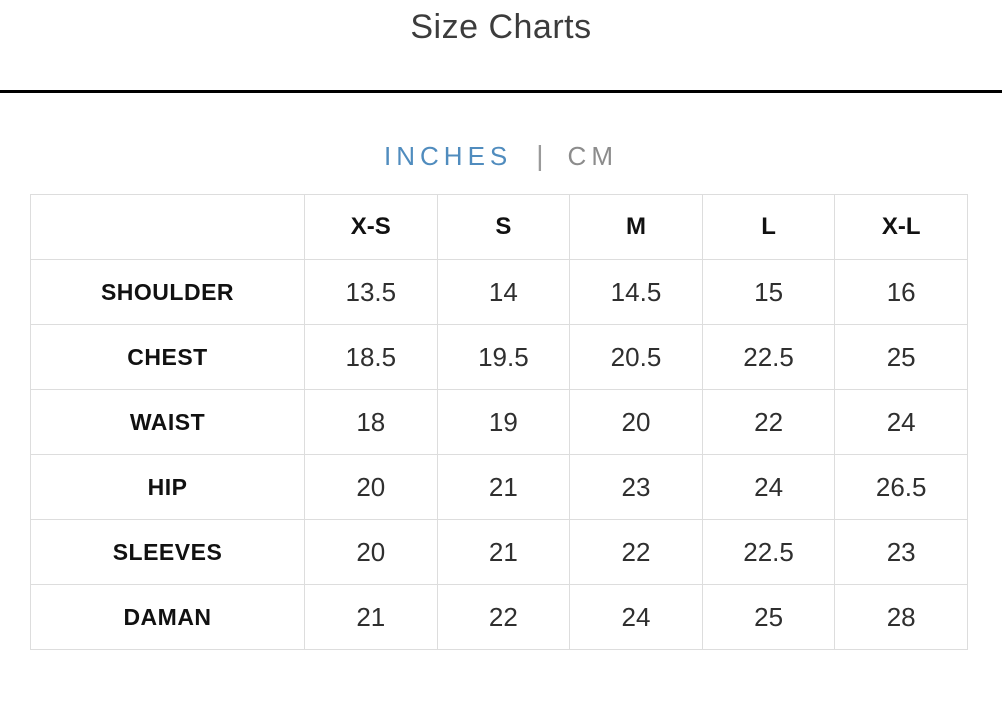 Image resolution: width=1002 pixels, height=724 pixels. Describe the element at coordinates (636, 227) in the screenshot. I see `column-header-m: M` at that location.